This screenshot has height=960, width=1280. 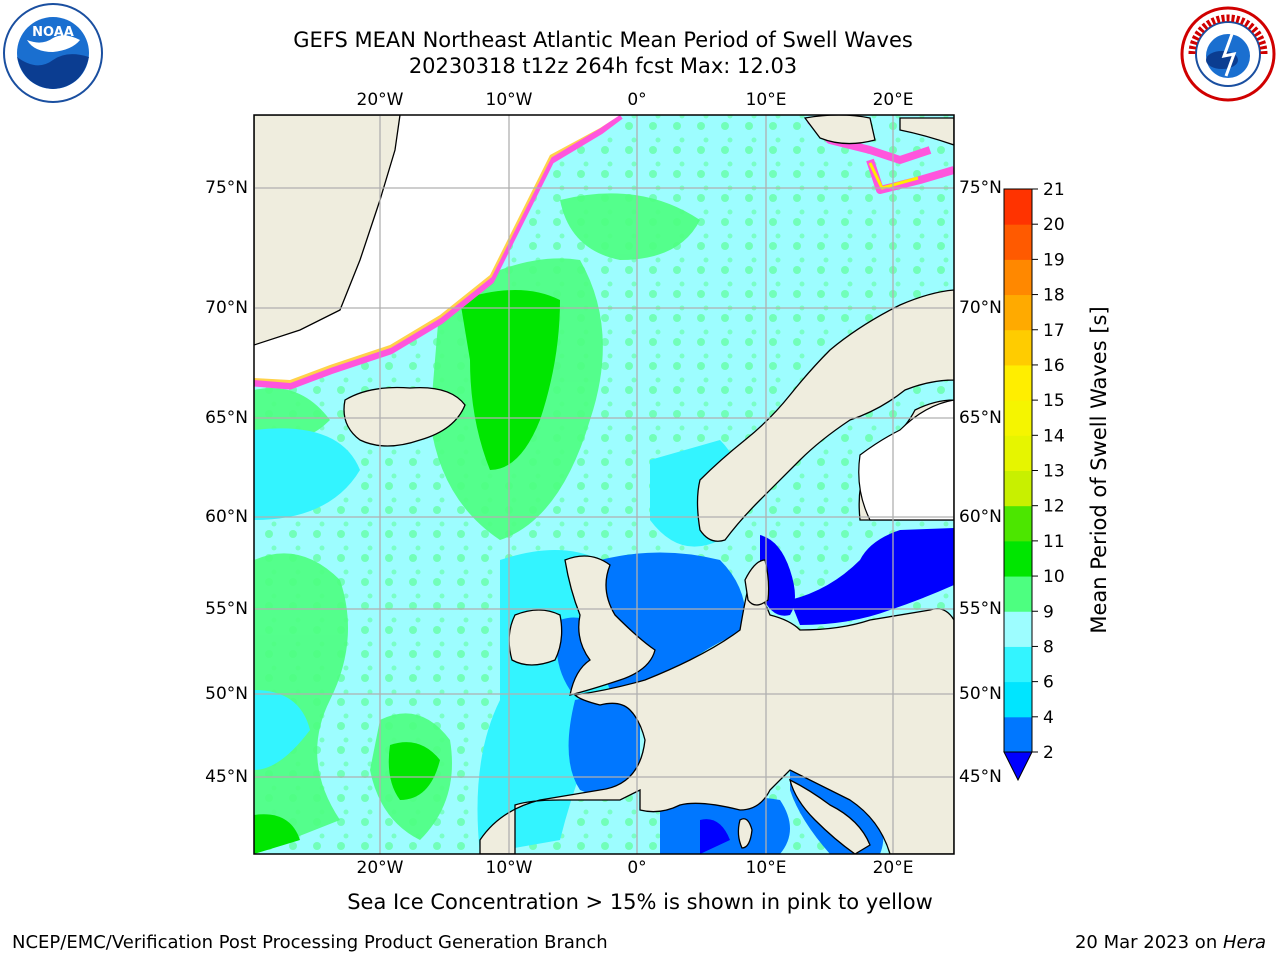 What do you see at coordinates (226, 694) in the screenshot?
I see `lat-label-left: 50°N` at bounding box center [226, 694].